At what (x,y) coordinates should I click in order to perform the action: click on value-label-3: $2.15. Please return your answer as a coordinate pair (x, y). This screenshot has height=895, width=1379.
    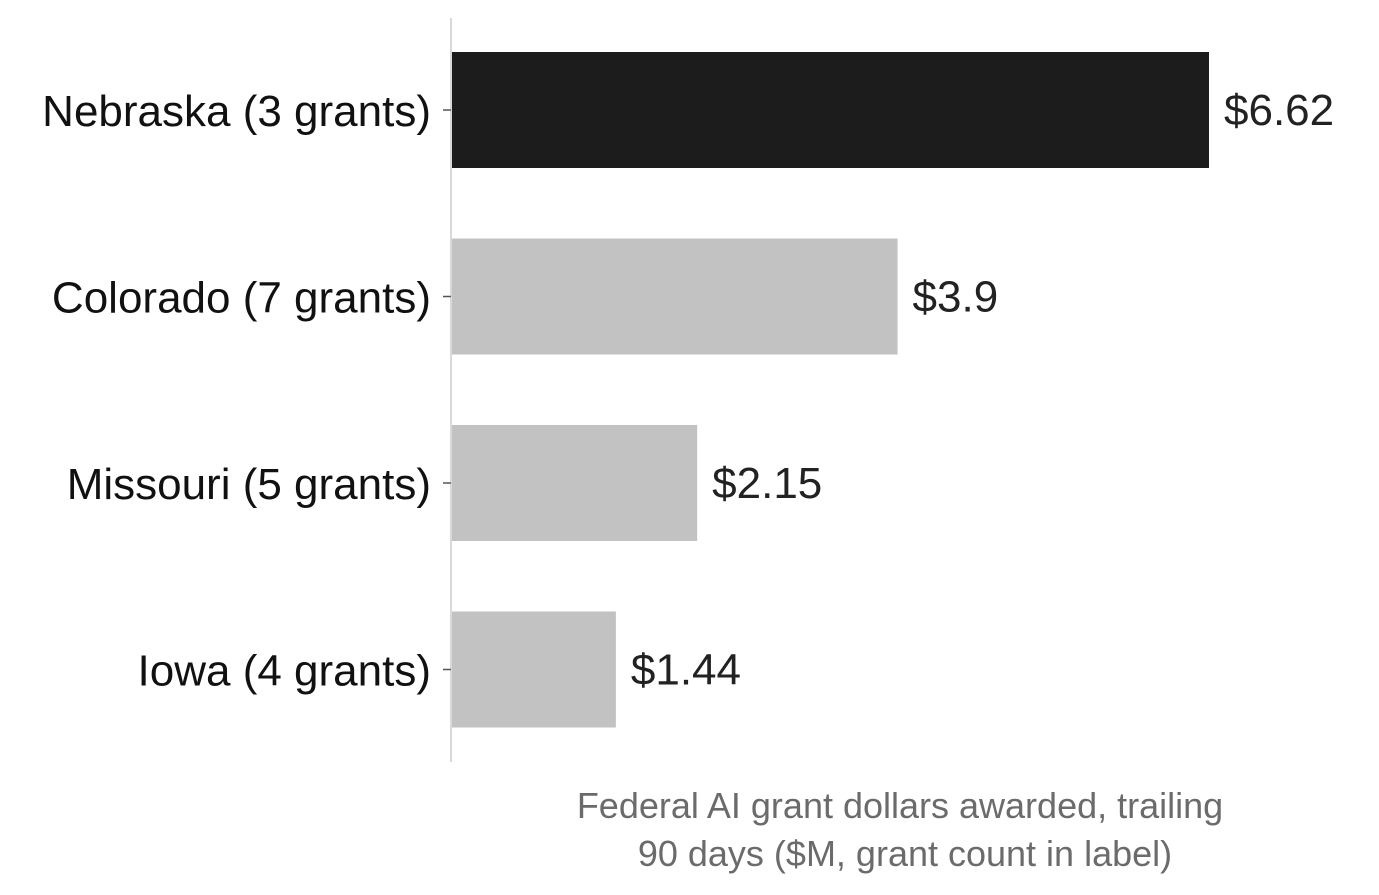
    Looking at the image, I should click on (767, 483).